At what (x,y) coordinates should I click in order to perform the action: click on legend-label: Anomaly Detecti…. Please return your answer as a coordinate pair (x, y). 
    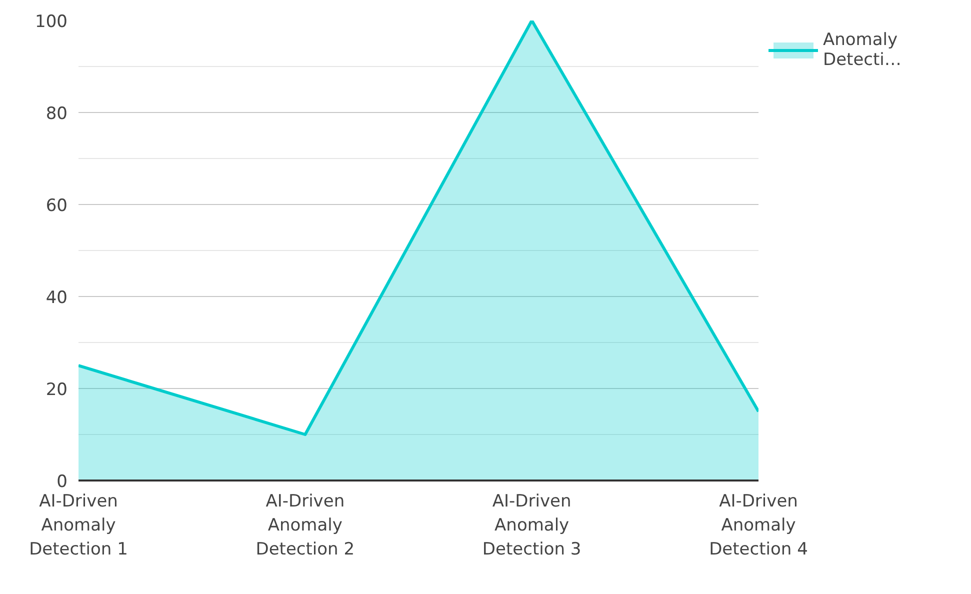
    Looking at the image, I should click on (862, 50).